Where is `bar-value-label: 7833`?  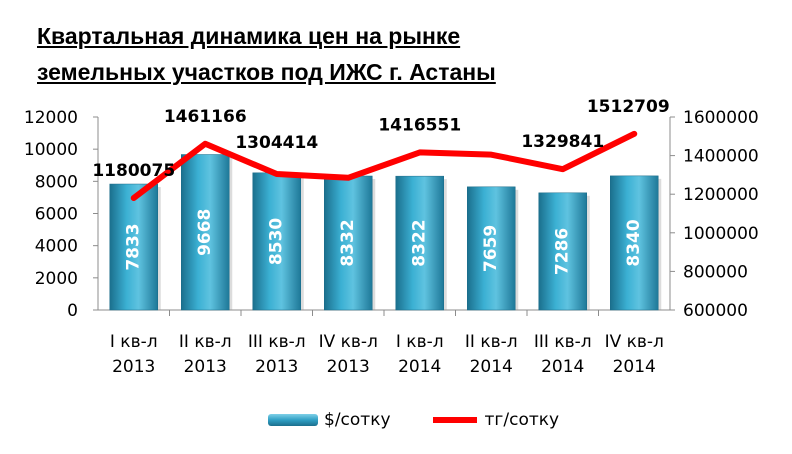
bar-value-label: 7833 is located at coordinates (134, 246).